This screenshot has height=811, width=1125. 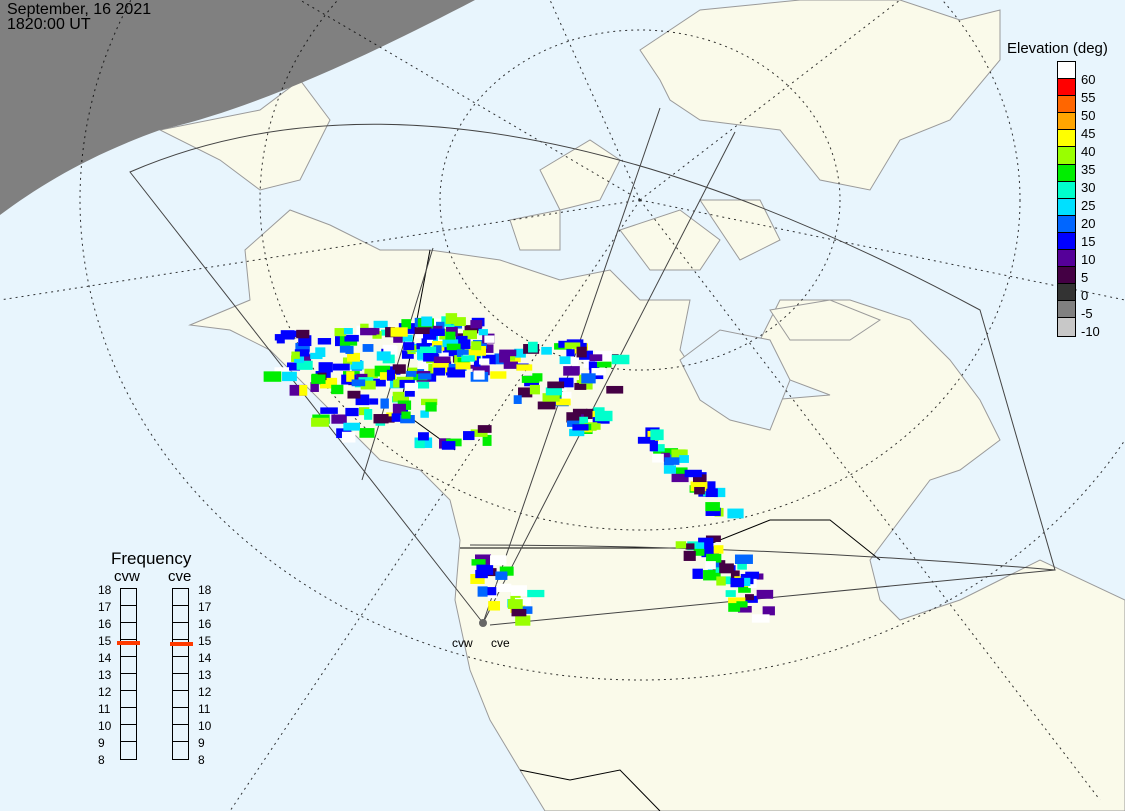 I want to click on frequency-tick-right: 10, so click(x=205, y=726).